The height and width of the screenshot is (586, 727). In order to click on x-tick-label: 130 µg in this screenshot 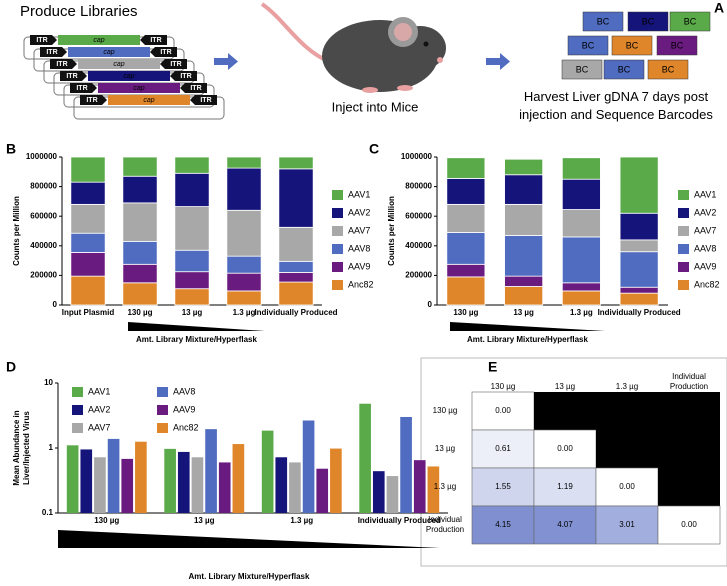, I will do `click(106, 520)`.